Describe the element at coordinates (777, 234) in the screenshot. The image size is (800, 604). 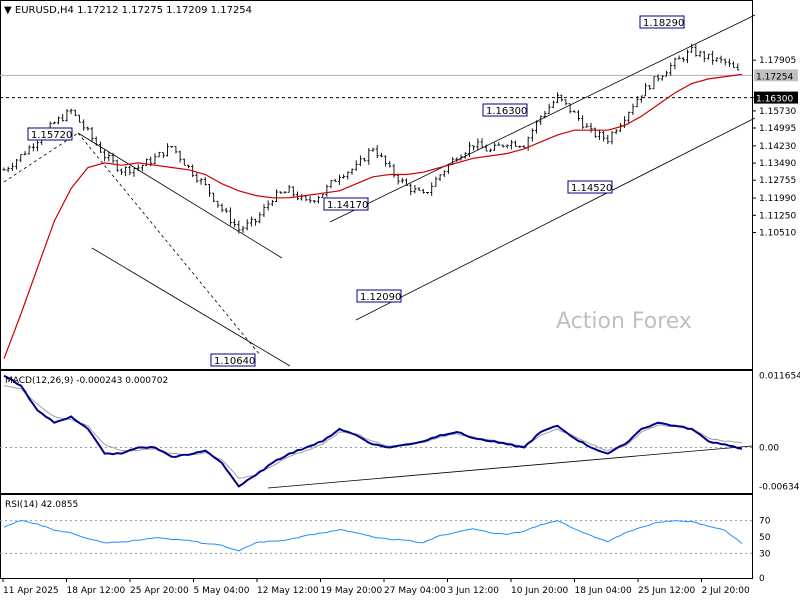
I see `price-tick-label: 1.10510` at that location.